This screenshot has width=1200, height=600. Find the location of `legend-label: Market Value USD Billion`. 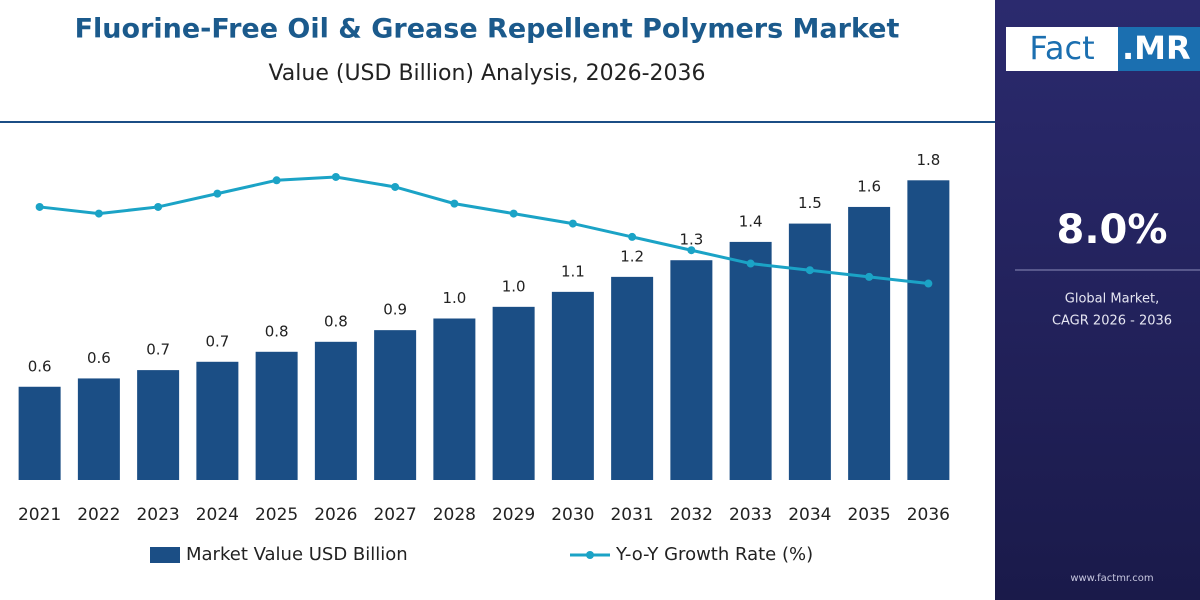

legend-label: Market Value USD Billion is located at coordinates (297, 554).